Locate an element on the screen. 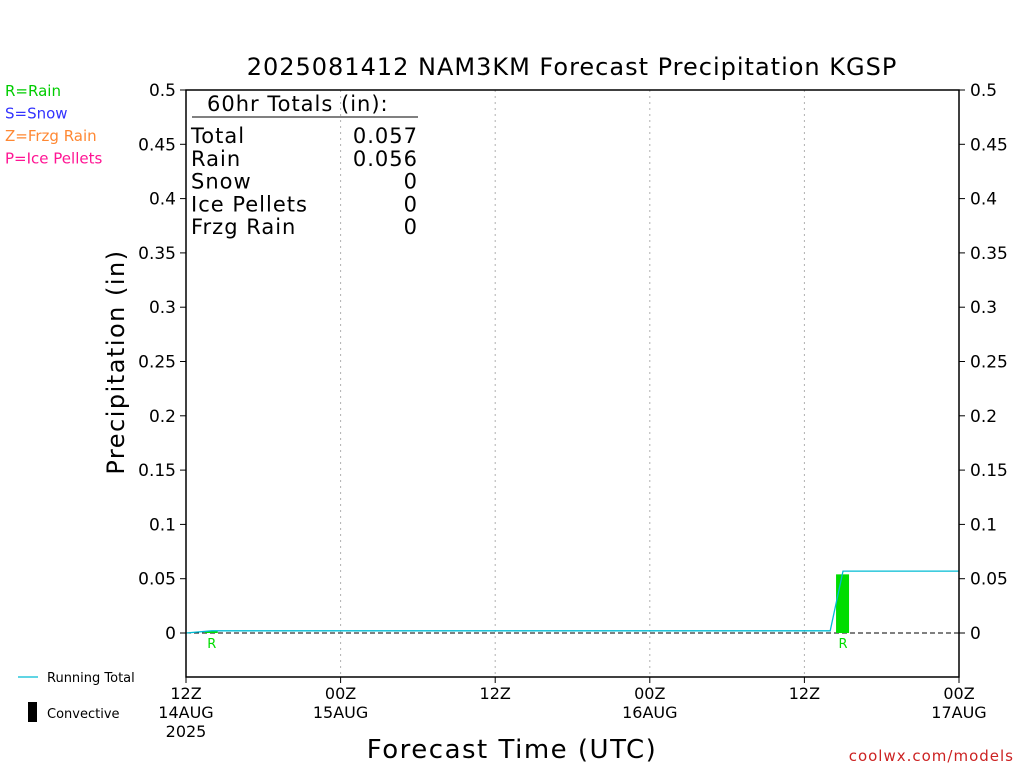  x-tick-label: 17AUG is located at coordinates (958, 712).